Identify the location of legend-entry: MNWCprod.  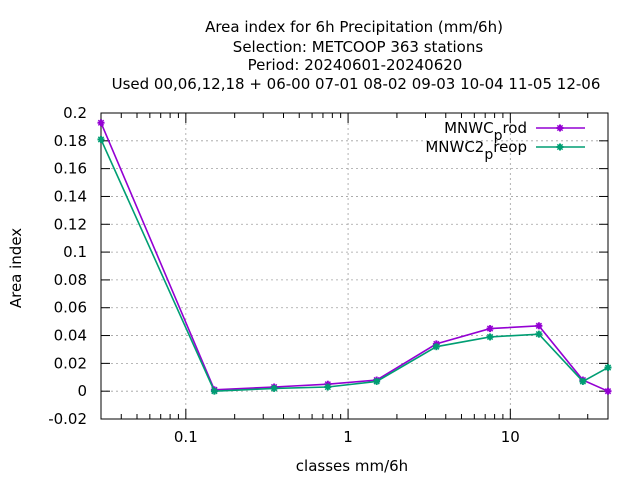
(514, 131).